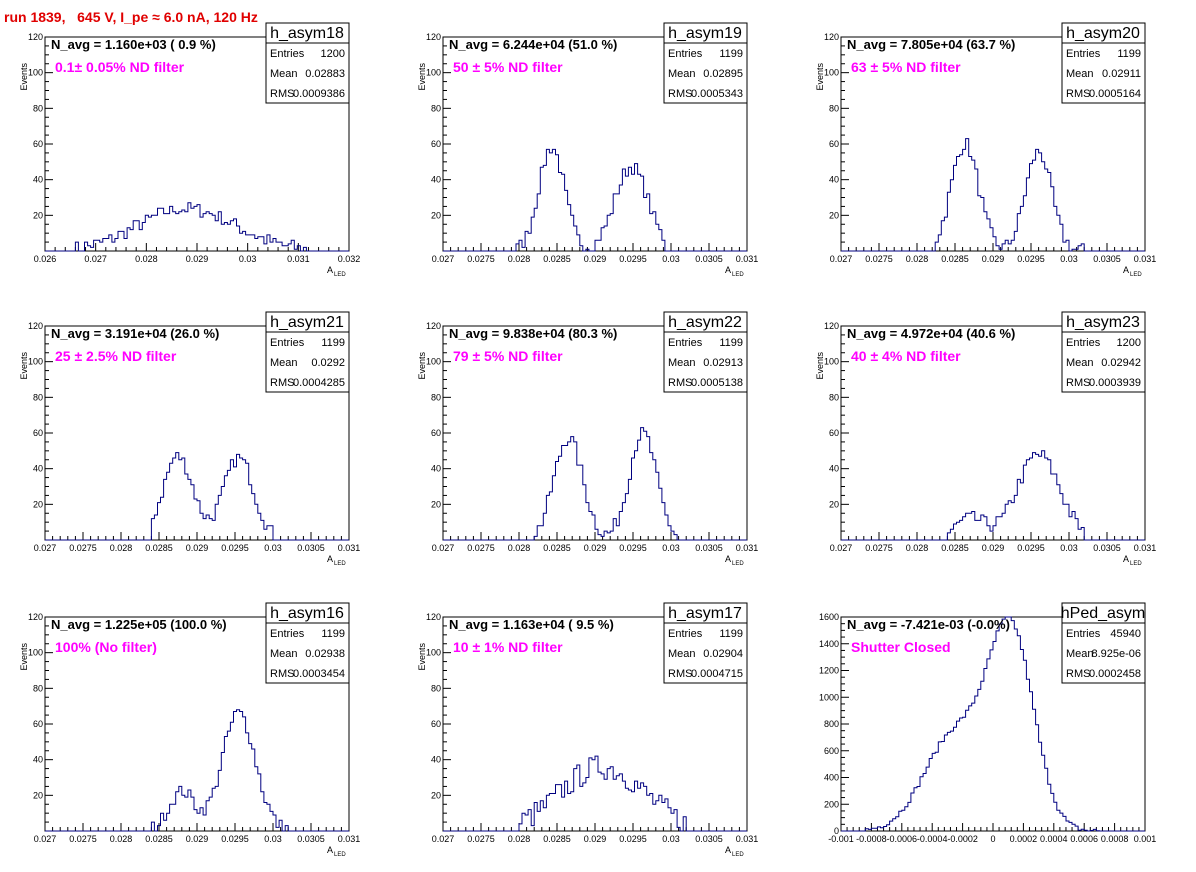 The height and width of the screenshot is (872, 1196). I want to click on panel-h_asym20-xtick-label: 0.03, so click(1069, 259).